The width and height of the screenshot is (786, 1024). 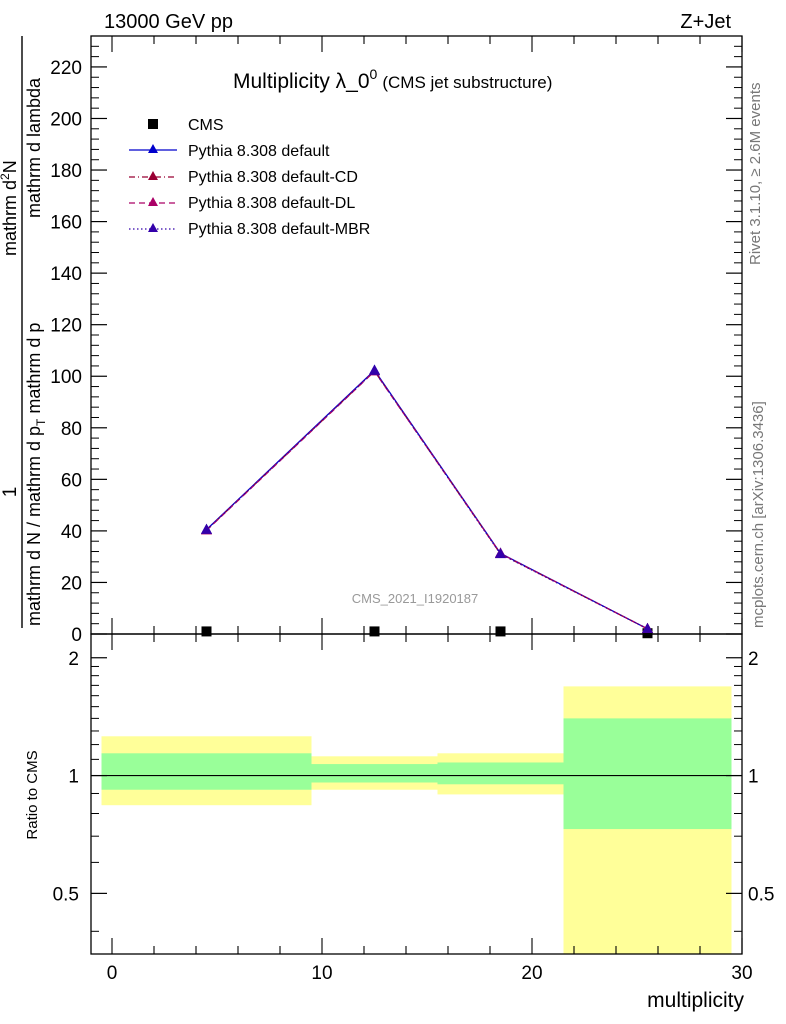 What do you see at coordinates (66, 223) in the screenshot?
I see `main-ytick-label: 160` at bounding box center [66, 223].